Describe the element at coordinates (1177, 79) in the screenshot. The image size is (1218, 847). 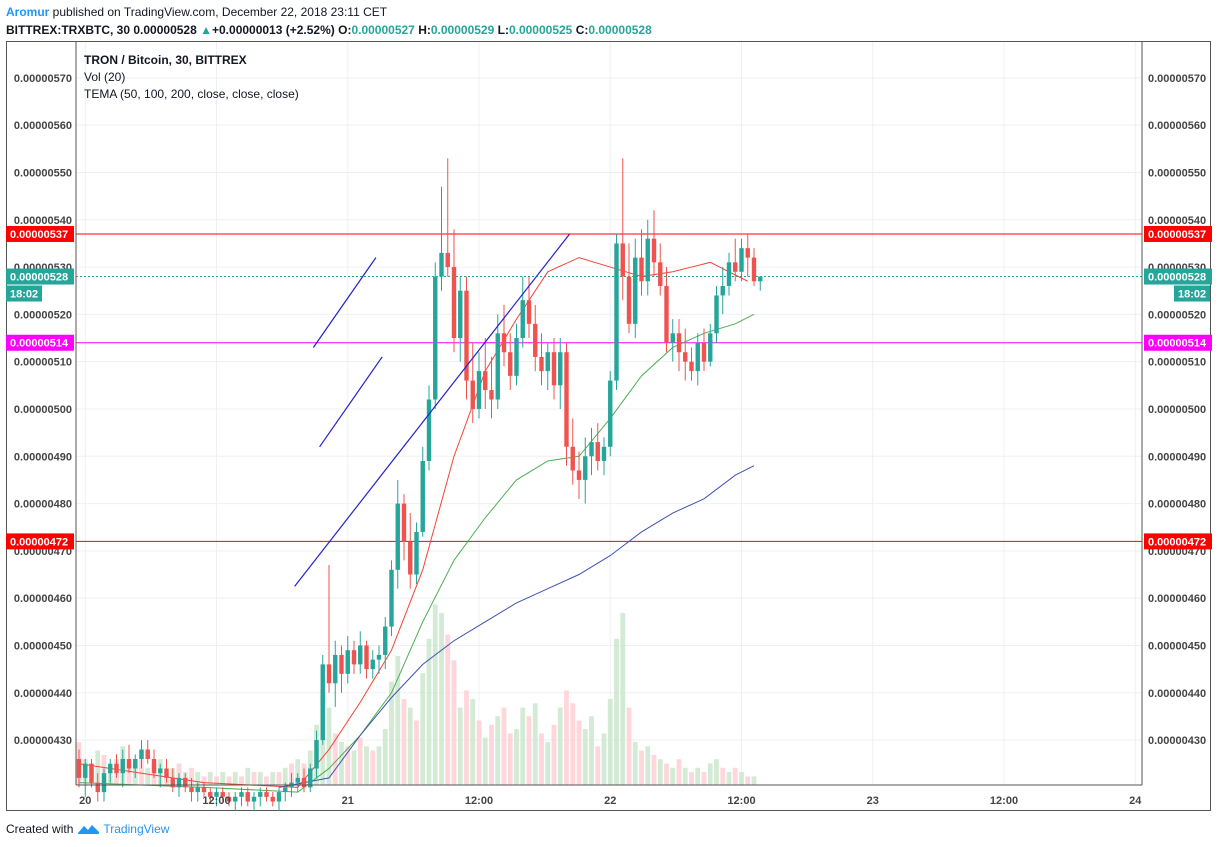
I see `y-tick-label-right: 0.00000570` at that location.